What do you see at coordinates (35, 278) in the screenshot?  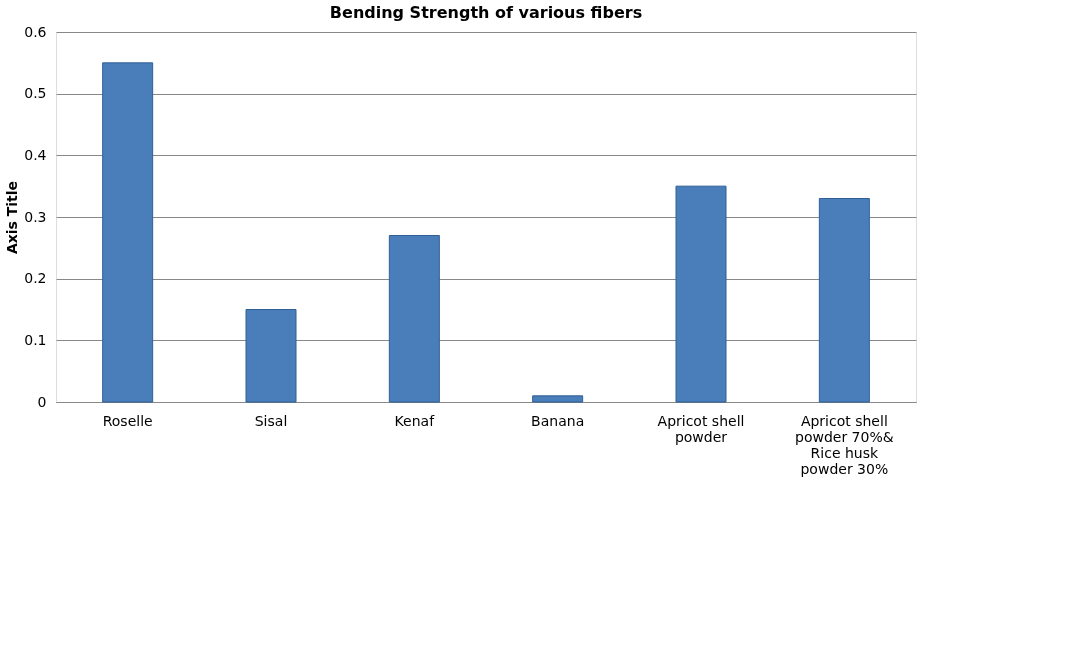 I see `y-tick-label: 0.2` at bounding box center [35, 278].